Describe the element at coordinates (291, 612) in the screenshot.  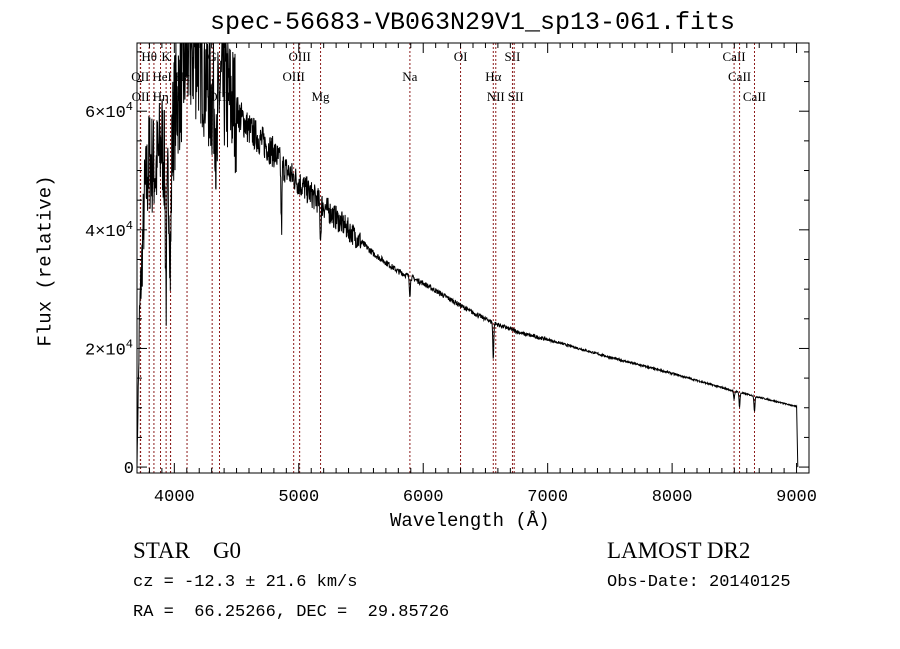
I see `coordinates: RA = 66.25266, DEC = 29.85726` at that location.